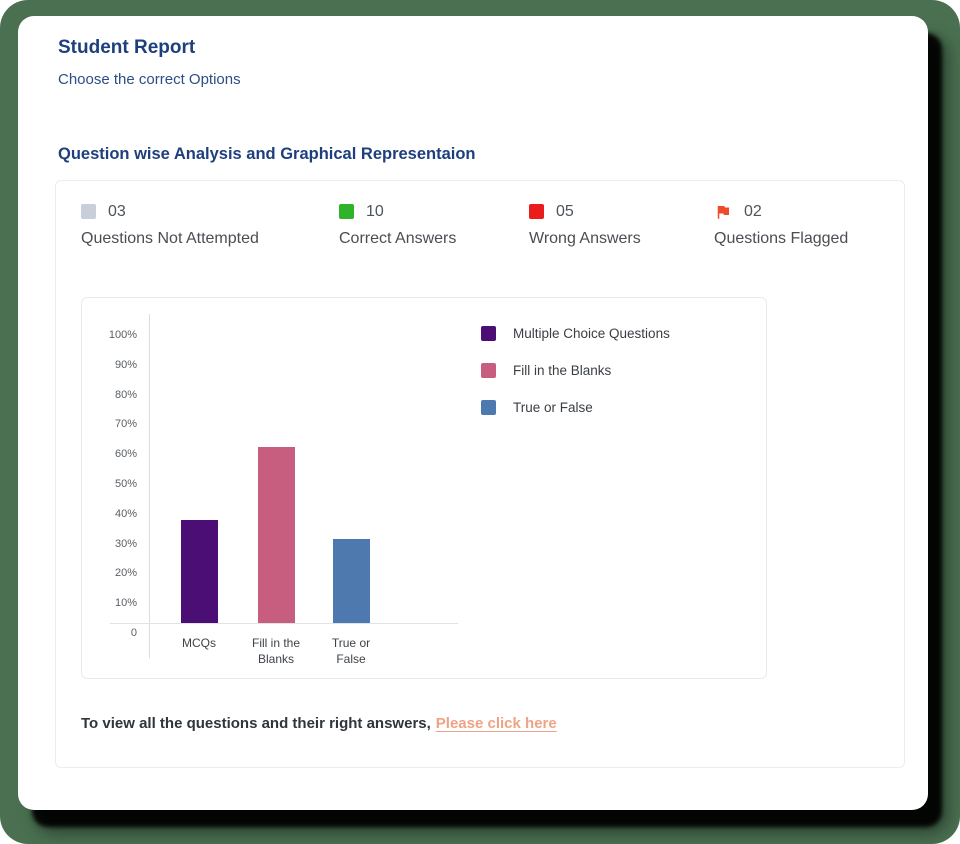  Describe the element at coordinates (122, 335) in the screenshot. I see `y-tick-label: 100%` at that location.